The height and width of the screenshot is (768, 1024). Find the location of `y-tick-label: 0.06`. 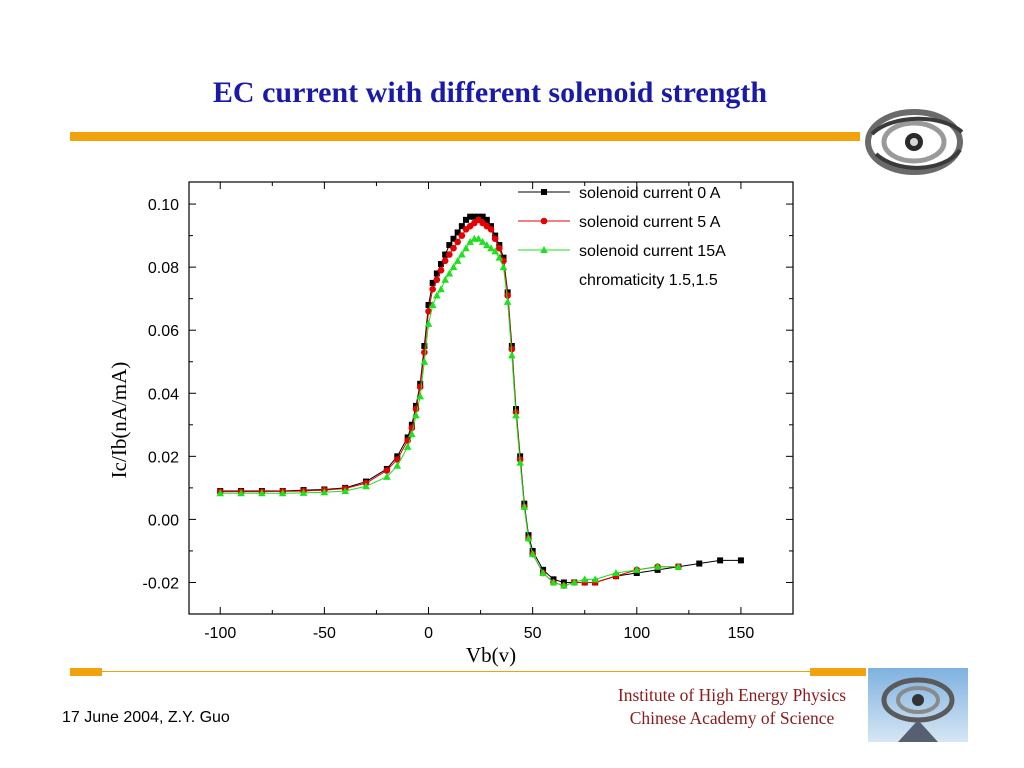

y-tick-label: 0.06 is located at coordinates (163, 331).